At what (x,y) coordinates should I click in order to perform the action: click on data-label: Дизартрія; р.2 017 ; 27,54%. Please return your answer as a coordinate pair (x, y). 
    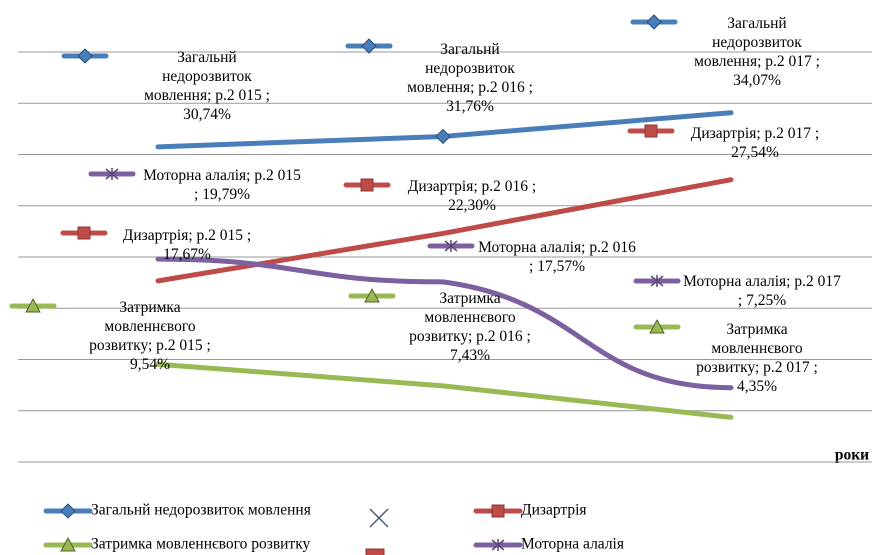
    Looking at the image, I should click on (755, 143).